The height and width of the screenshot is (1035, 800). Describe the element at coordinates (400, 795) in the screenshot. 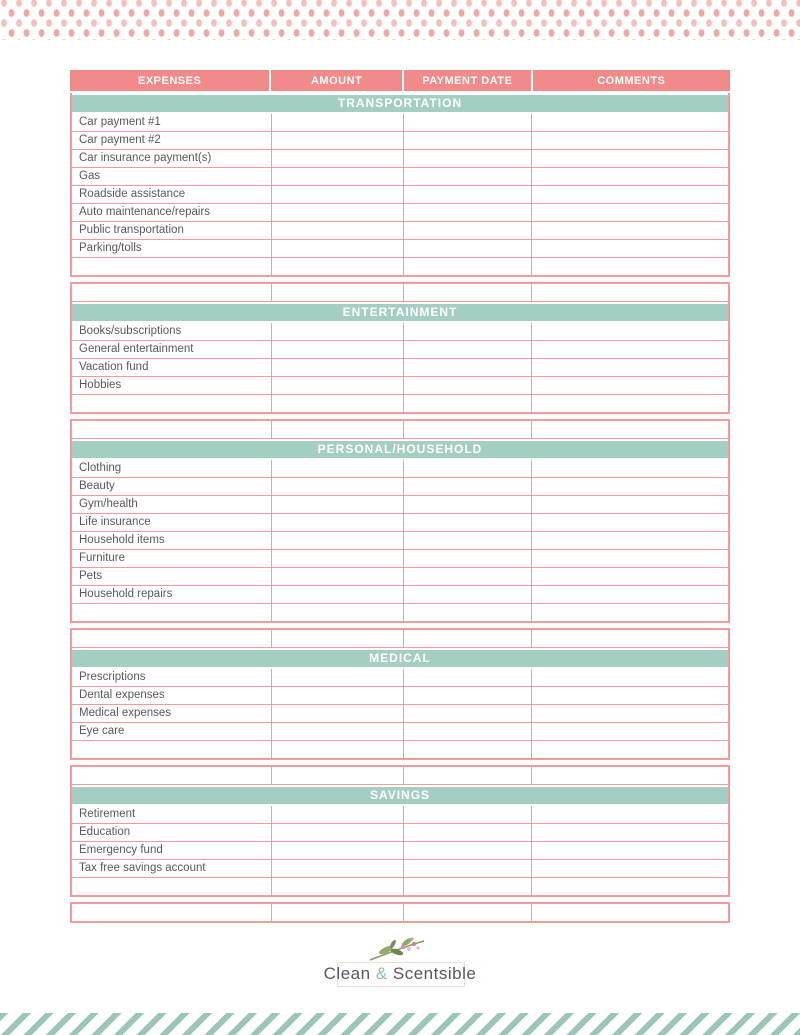

I see `section-header: SAVINGS` at that location.